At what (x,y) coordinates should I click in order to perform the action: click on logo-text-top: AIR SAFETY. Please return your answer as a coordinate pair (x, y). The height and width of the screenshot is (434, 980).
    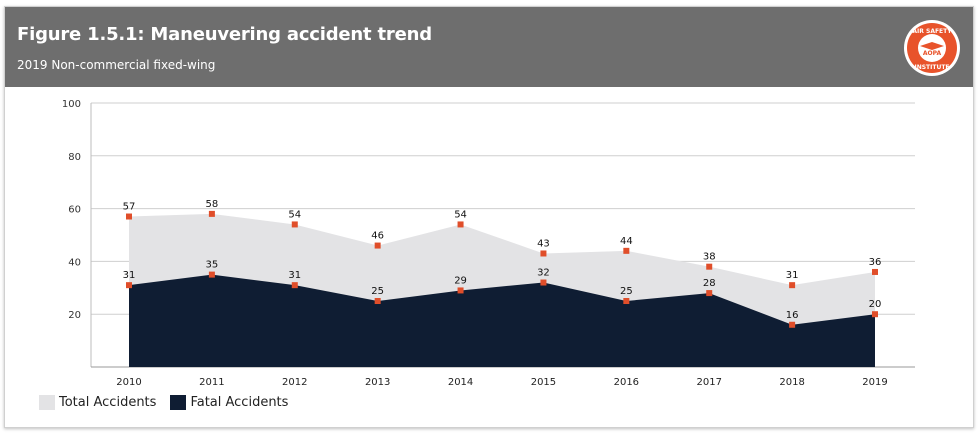
    Looking at the image, I should click on (932, 31).